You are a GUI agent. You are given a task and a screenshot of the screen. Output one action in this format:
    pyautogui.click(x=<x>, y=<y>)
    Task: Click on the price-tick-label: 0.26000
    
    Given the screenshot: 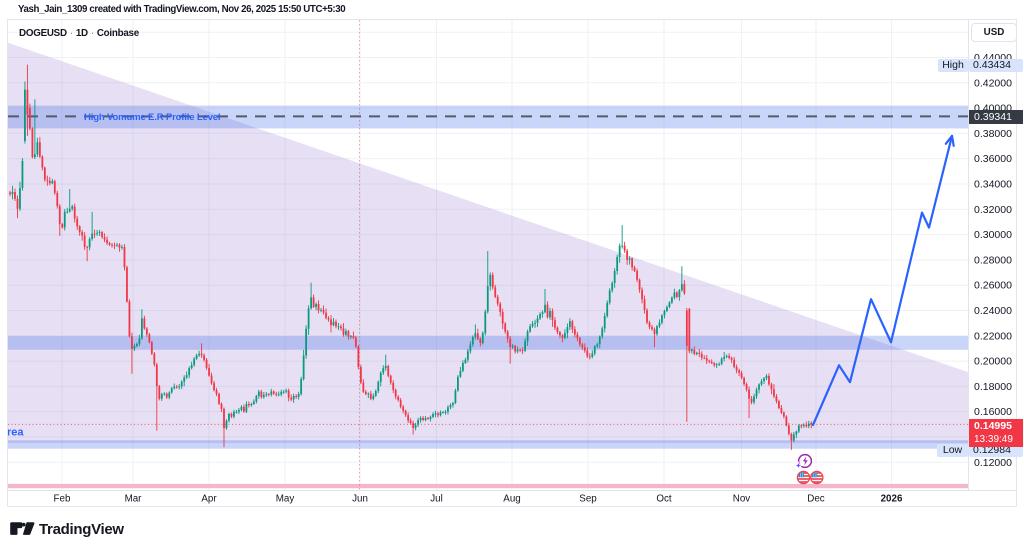 What is the action you would take?
    pyautogui.click(x=993, y=286)
    